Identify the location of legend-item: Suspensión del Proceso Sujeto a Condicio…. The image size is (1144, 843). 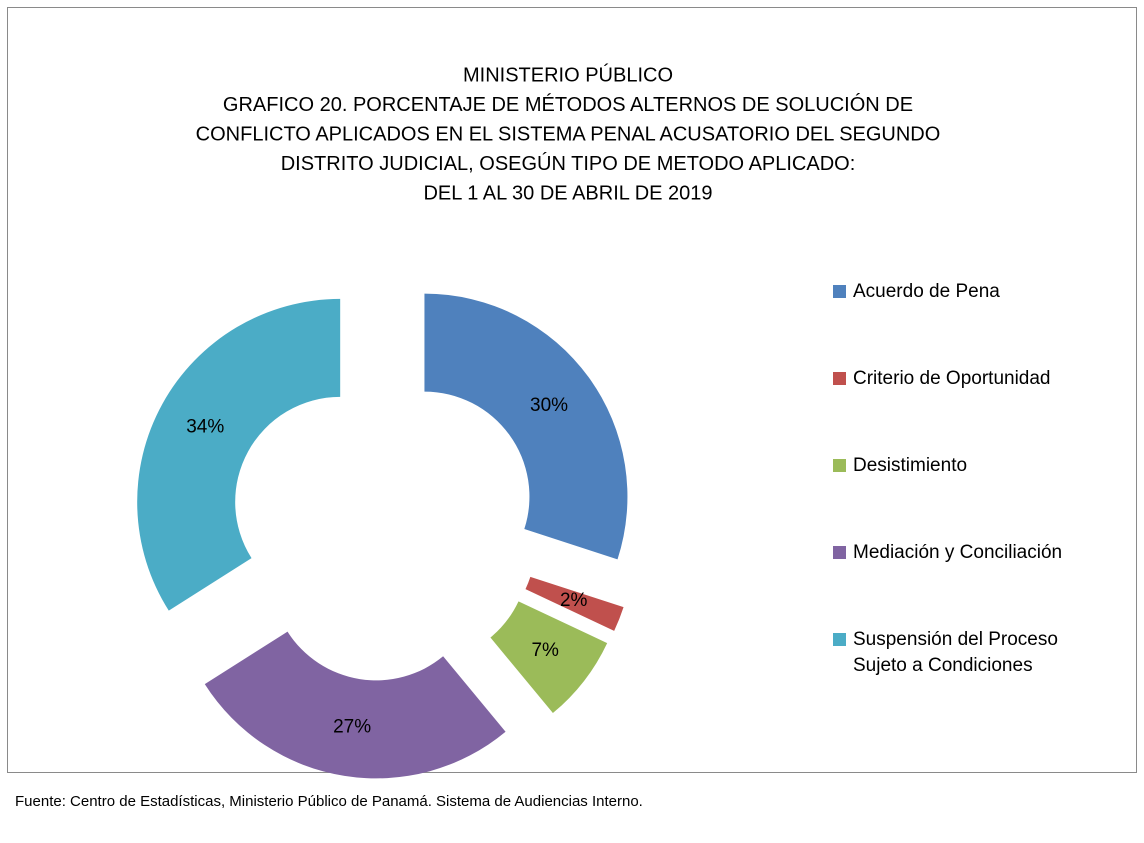
(968, 653).